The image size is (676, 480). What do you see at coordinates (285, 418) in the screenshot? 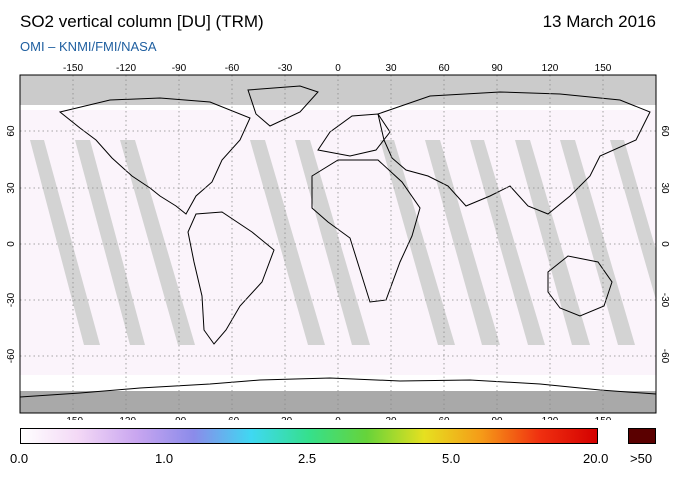
I see `lon-tick-bottom: -30` at bounding box center [285, 418].